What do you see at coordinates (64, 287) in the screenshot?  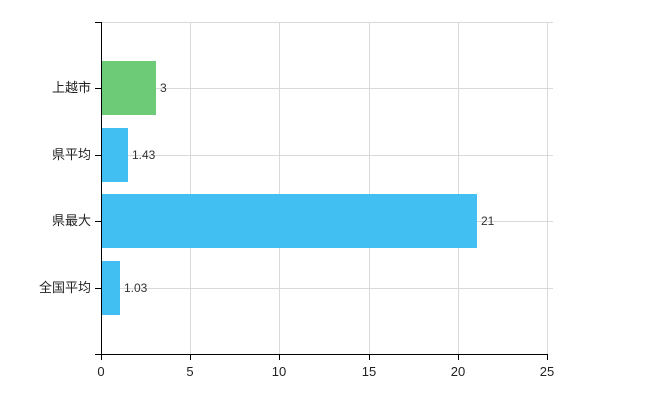 I see `category-label: 全国平均` at bounding box center [64, 287].